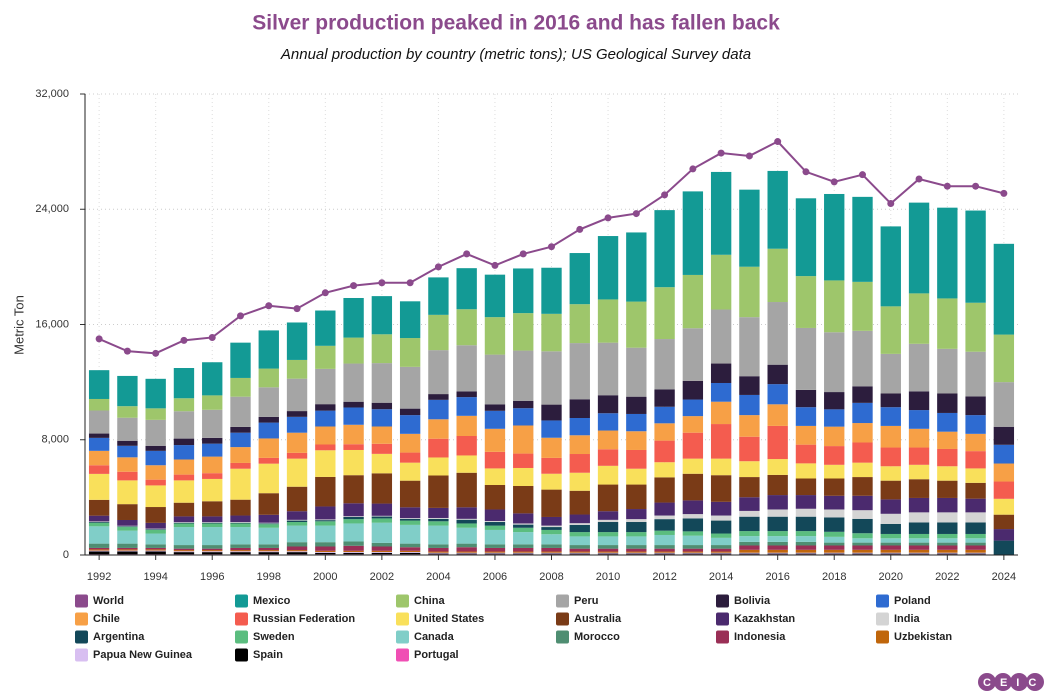  I want to click on y-tick-label: 24,000, so click(52, 209).